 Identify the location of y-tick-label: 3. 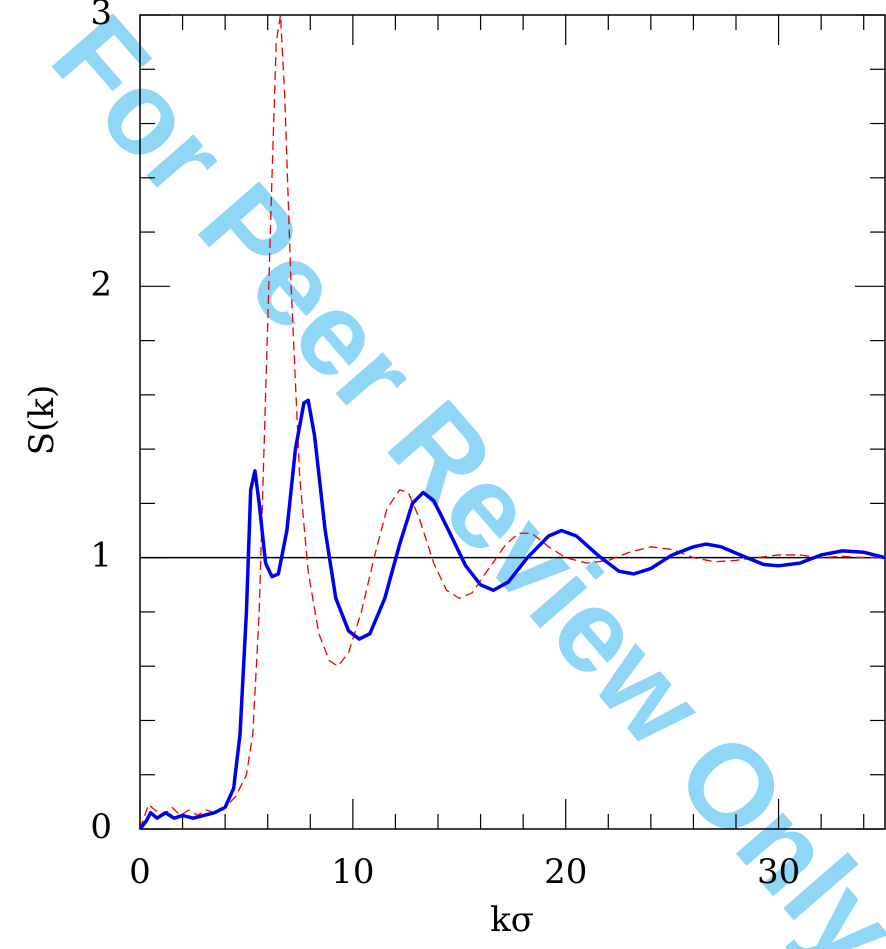
(101, 16).